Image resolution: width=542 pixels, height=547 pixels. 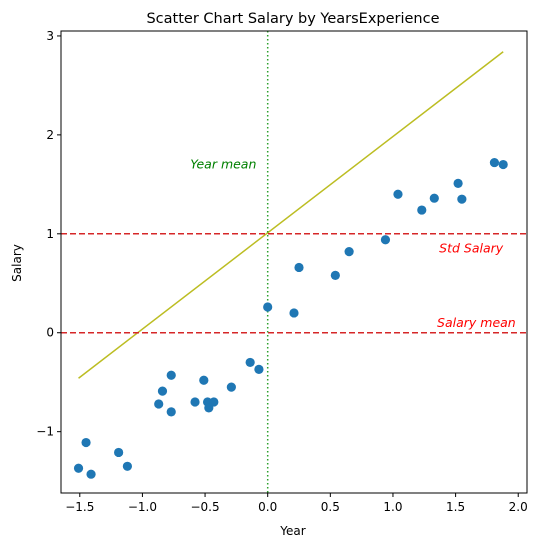 I want to click on y-tick-label: 2, so click(x=50, y=135).